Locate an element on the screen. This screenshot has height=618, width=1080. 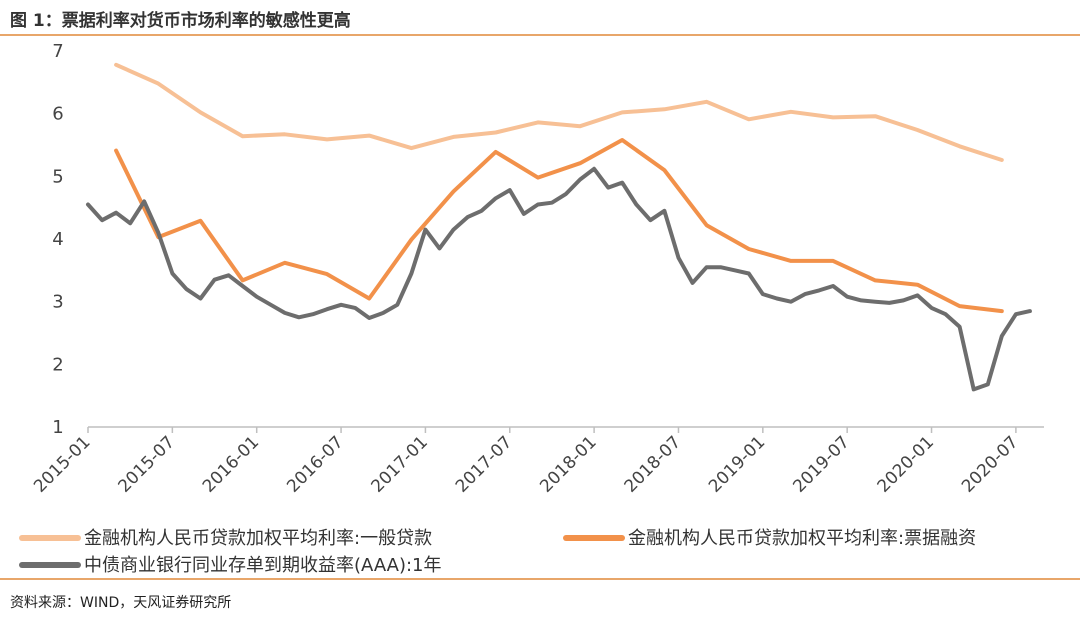
y-tick-label: 6 is located at coordinates (57, 114).